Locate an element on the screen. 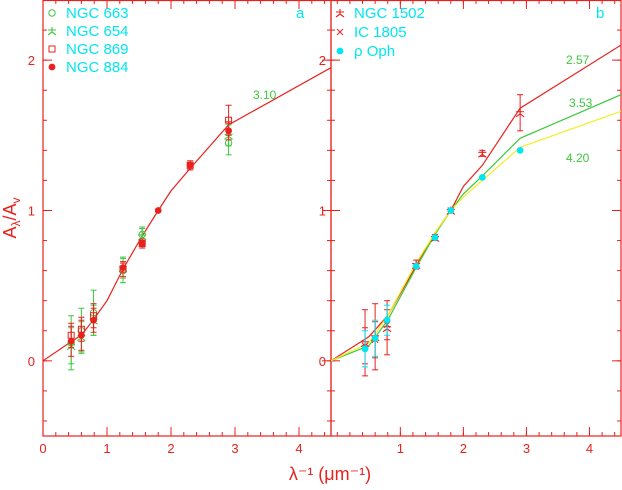 The image size is (622, 490). panel-label: b is located at coordinates (600, 13).